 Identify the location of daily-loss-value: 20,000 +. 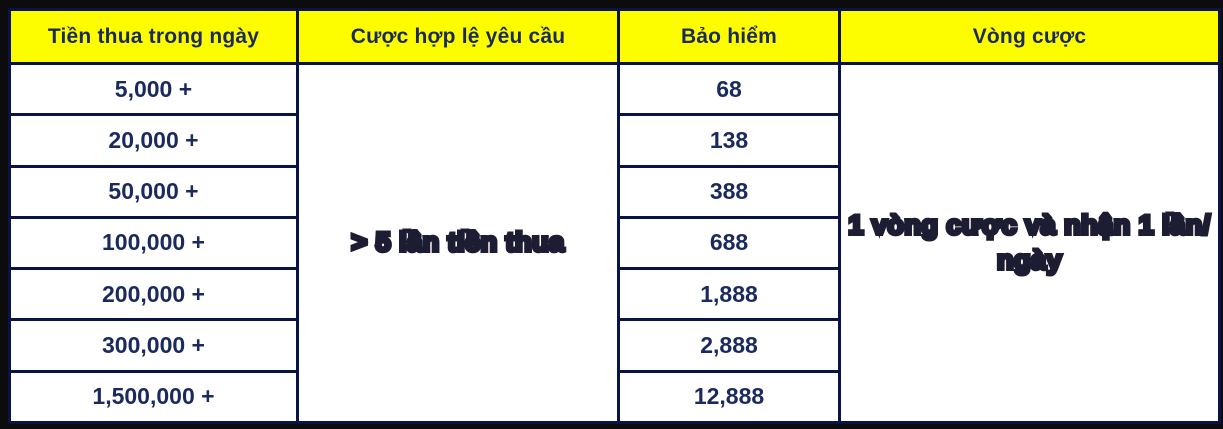
(153, 140).